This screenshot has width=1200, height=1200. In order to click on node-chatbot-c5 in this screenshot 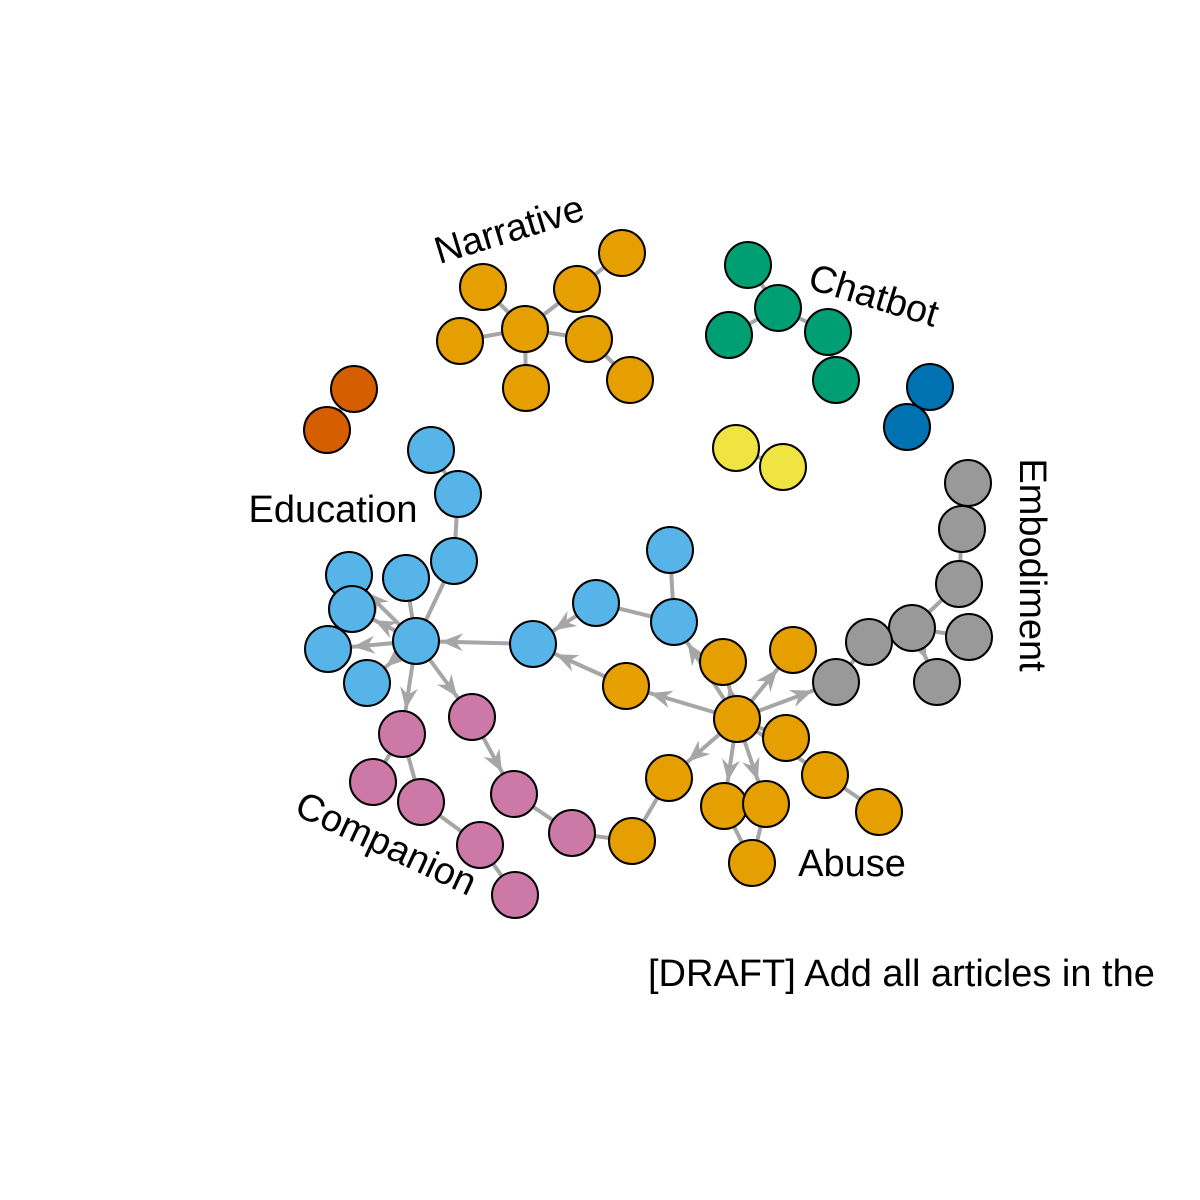, I will do `click(836, 380)`.